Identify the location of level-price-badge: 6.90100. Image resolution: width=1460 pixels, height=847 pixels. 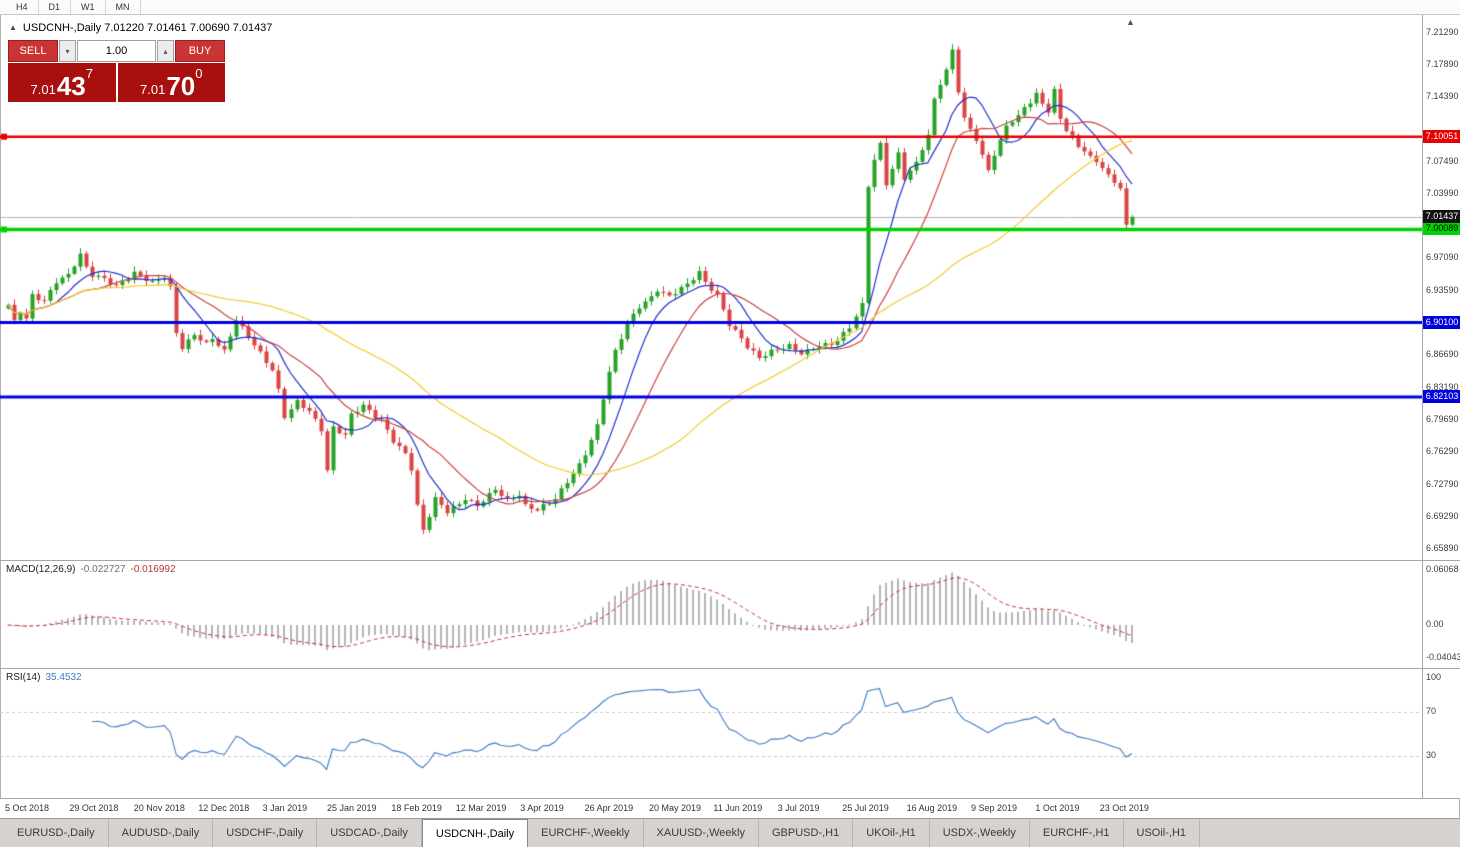
(1441, 322).